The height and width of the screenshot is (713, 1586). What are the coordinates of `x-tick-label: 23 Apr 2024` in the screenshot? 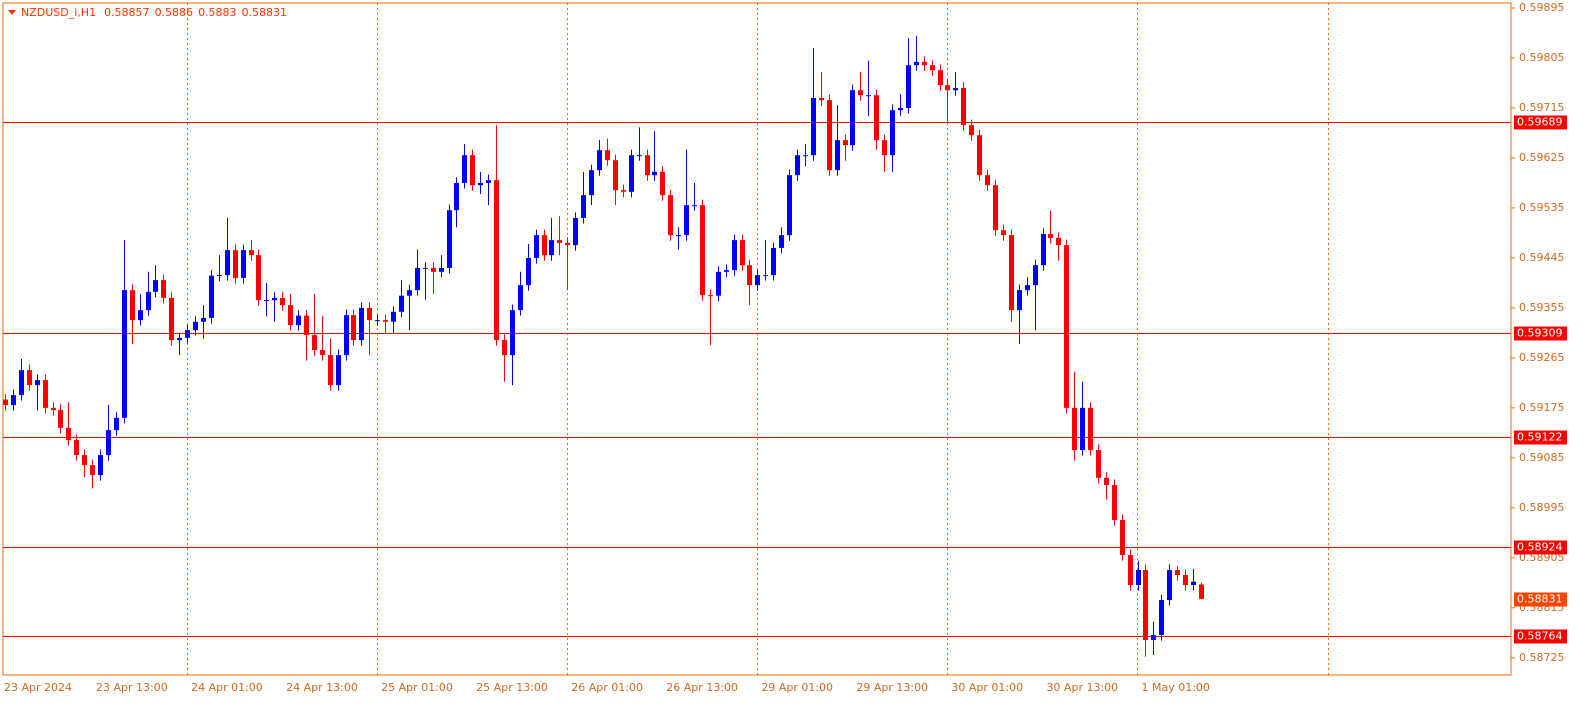 It's located at (38, 687).